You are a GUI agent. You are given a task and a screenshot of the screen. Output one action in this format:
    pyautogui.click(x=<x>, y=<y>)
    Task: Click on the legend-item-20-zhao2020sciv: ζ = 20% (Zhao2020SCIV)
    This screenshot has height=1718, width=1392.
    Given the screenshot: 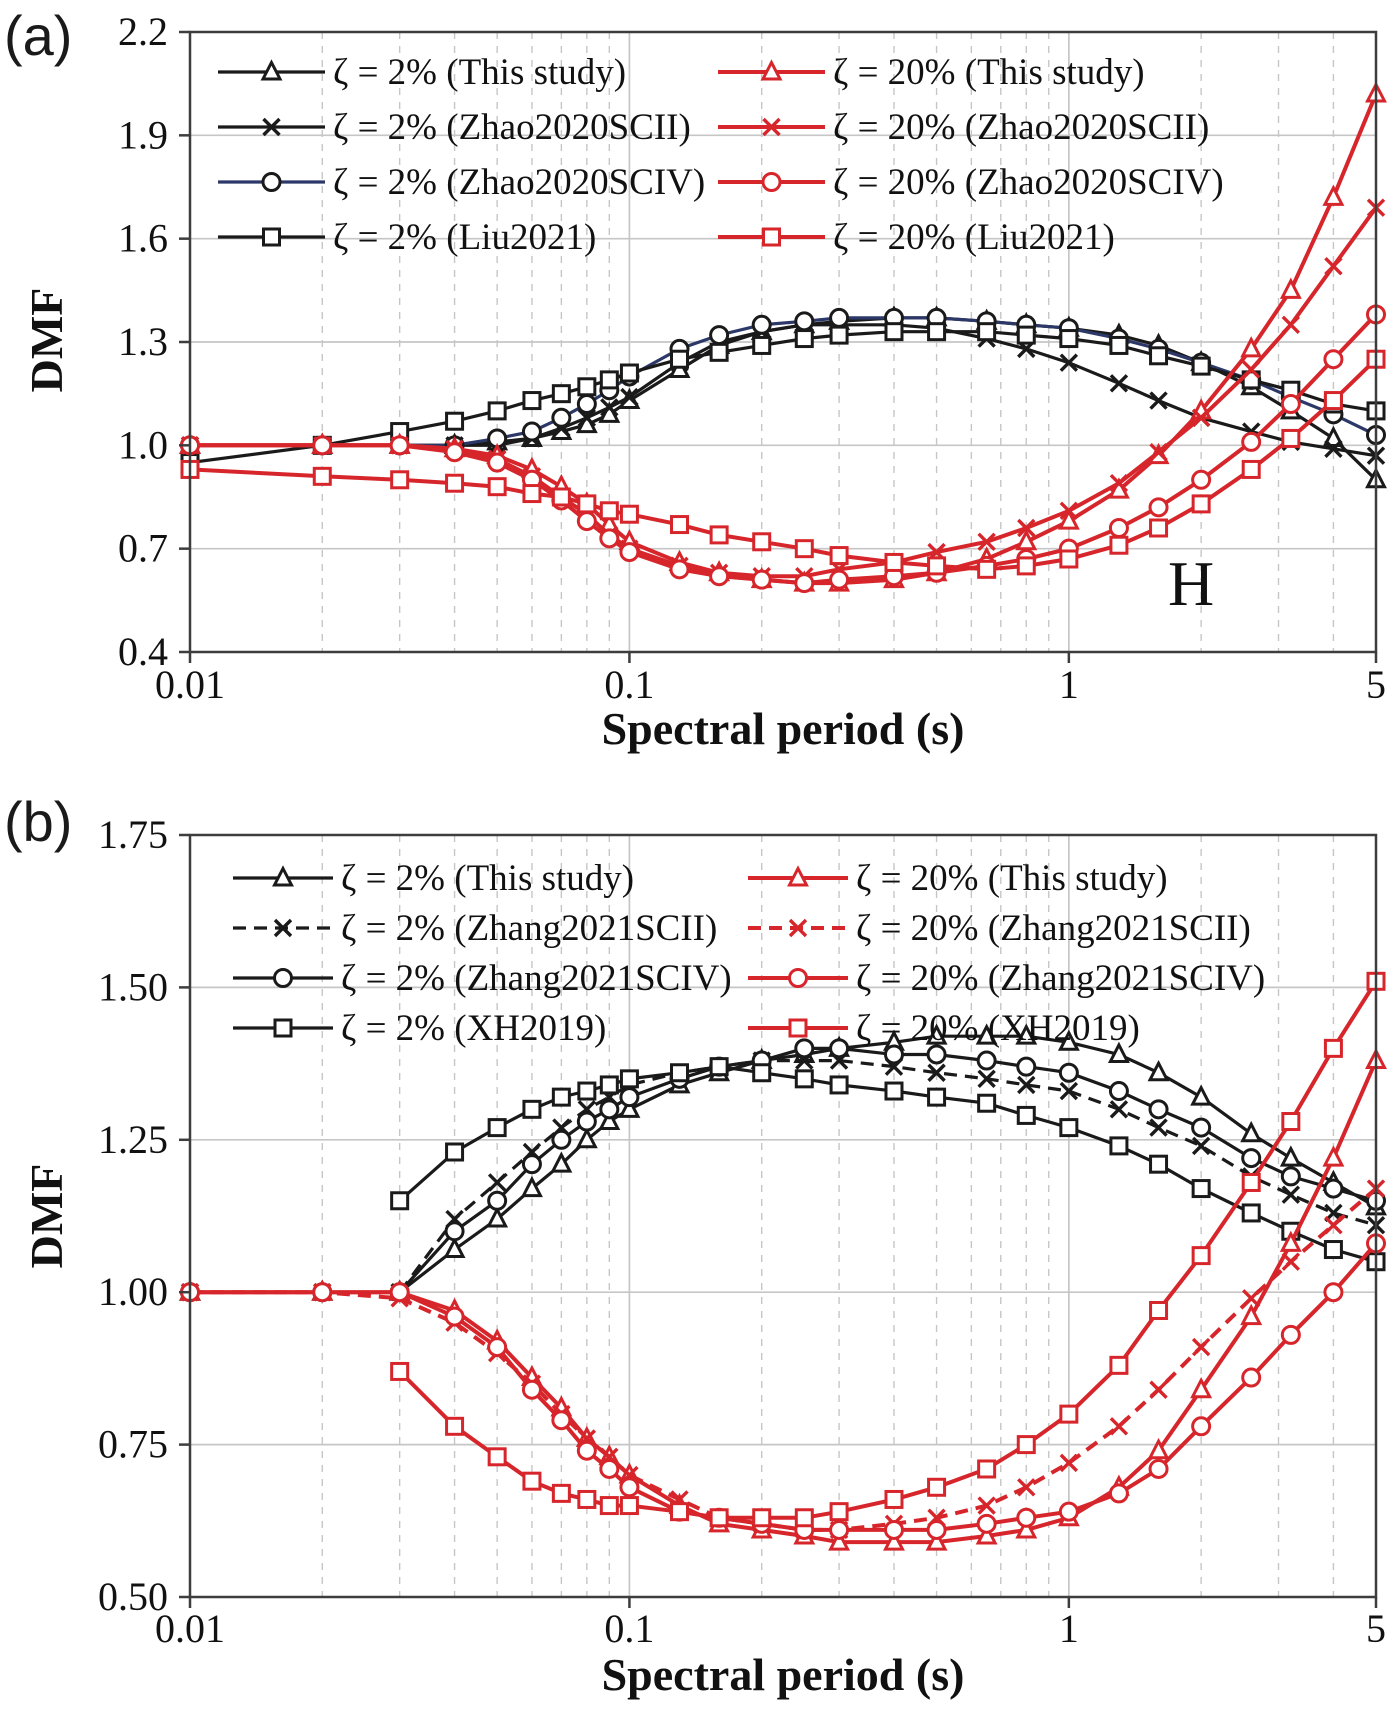 What is the action you would take?
    pyautogui.click(x=971, y=182)
    